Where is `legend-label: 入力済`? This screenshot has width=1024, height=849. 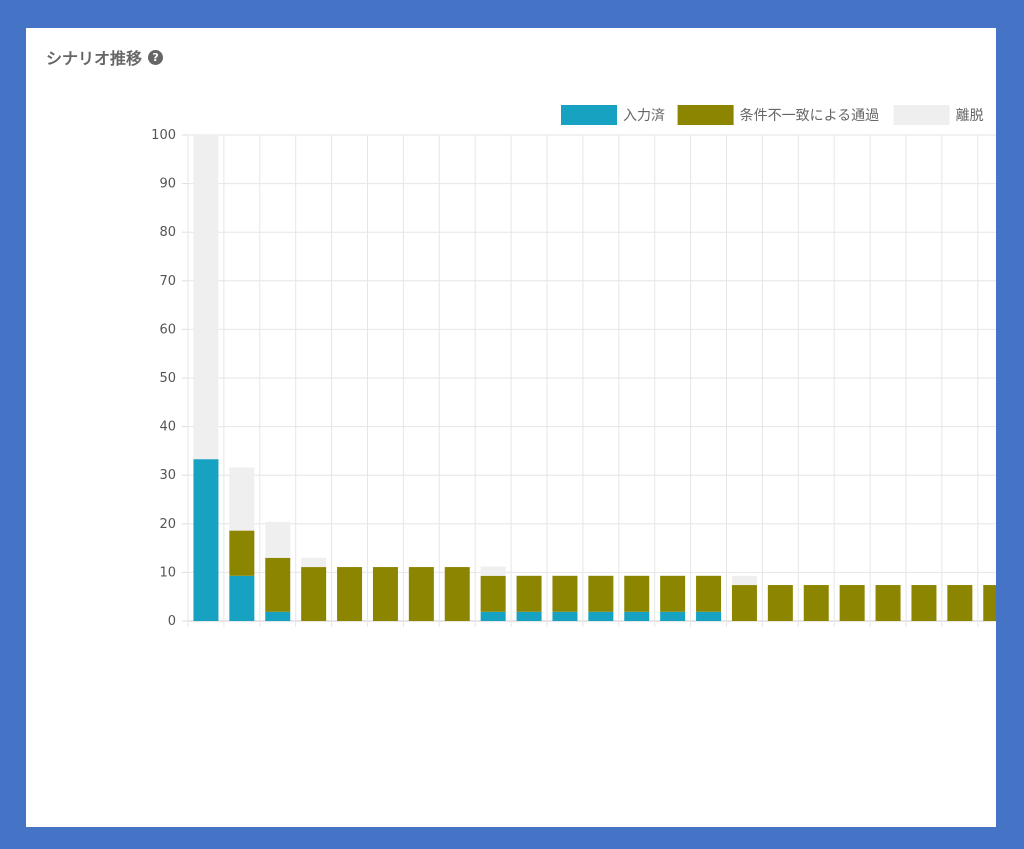 legend-label: 入力済 is located at coordinates (644, 116).